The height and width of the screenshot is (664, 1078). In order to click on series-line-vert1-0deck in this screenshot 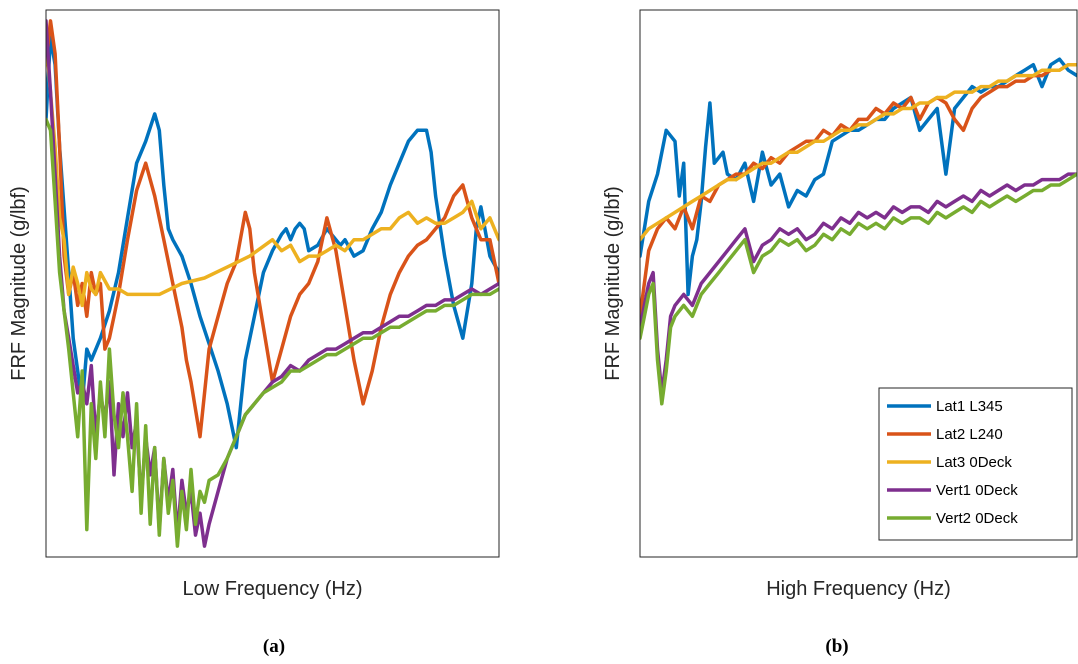, I will do `click(858, 283)`.